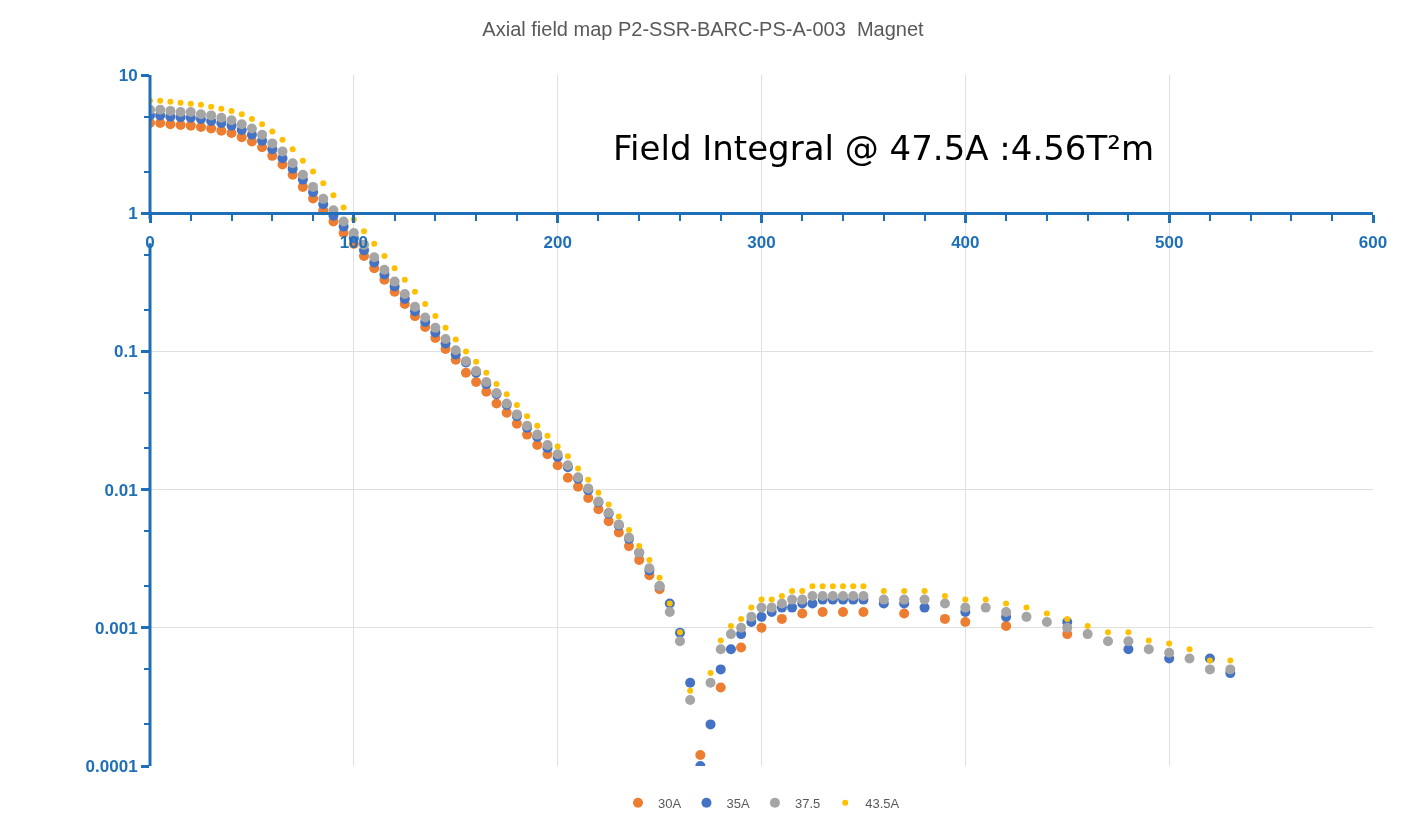 The image size is (1406, 829). Describe the element at coordinates (807, 803) in the screenshot. I see `legend-label: 37.5` at that location.